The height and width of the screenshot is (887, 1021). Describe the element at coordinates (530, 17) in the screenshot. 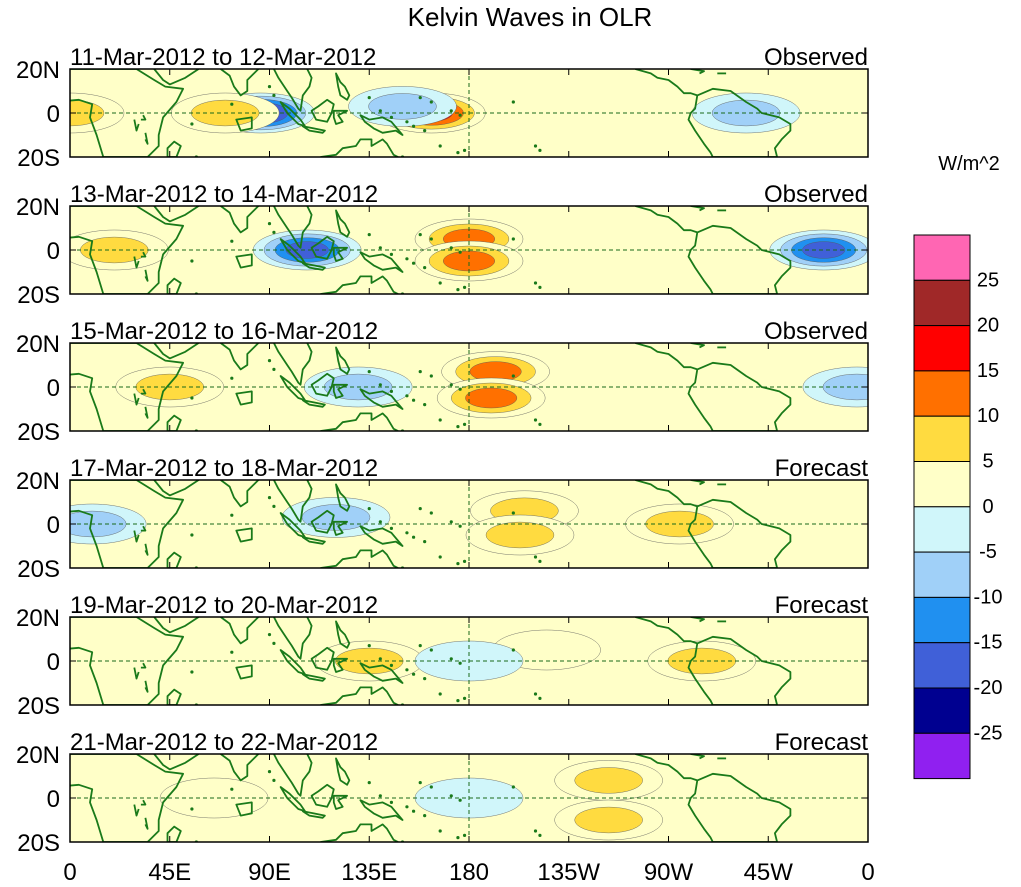

I see `chart-title: Kelvin Waves in OLR` at that location.